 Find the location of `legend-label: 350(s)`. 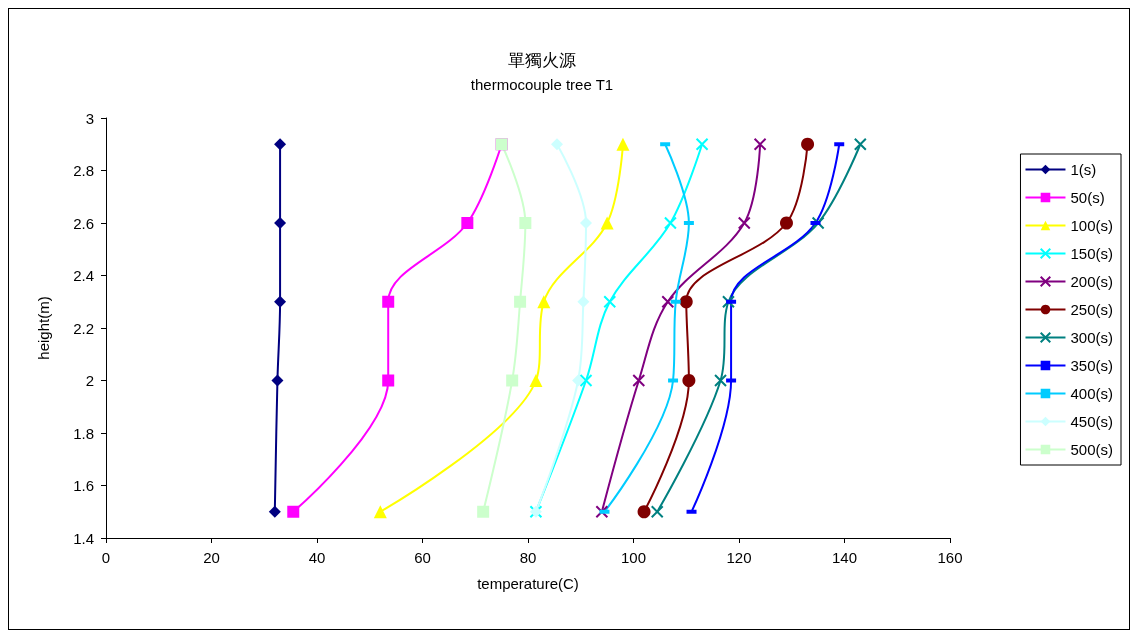

legend-label: 350(s) is located at coordinates (1092, 365).